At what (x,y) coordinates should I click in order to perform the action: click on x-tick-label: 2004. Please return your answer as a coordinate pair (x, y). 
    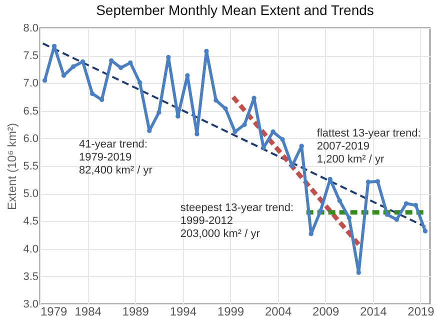
    Looking at the image, I should click on (278, 311).